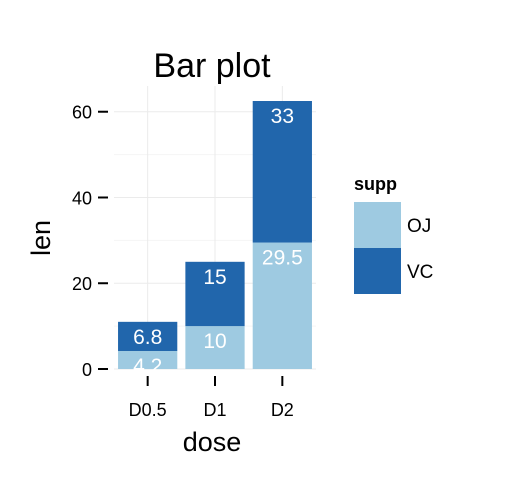 The width and height of the screenshot is (518, 480). Describe the element at coordinates (282, 116) in the screenshot. I see `bar-label-VC-D2: 33` at that location.